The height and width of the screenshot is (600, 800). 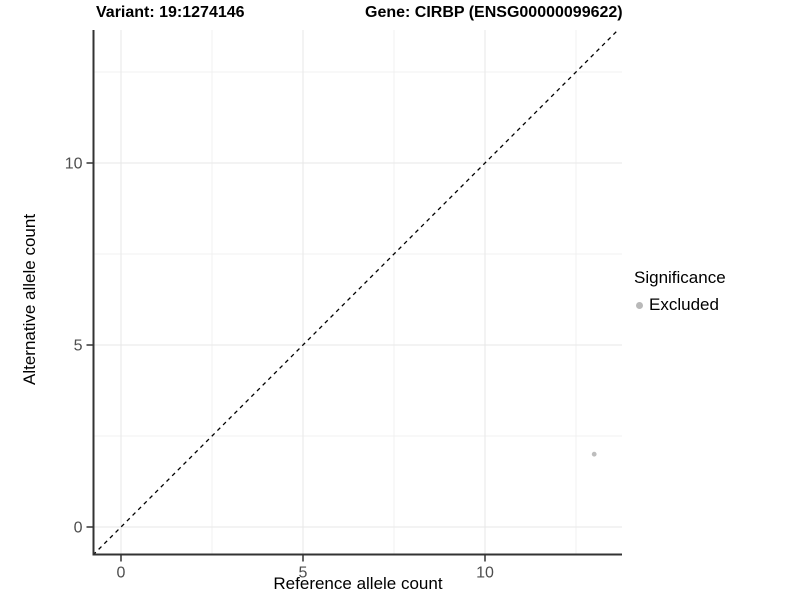 What do you see at coordinates (684, 304) in the screenshot?
I see `legend-entry-label: Excluded` at bounding box center [684, 304].